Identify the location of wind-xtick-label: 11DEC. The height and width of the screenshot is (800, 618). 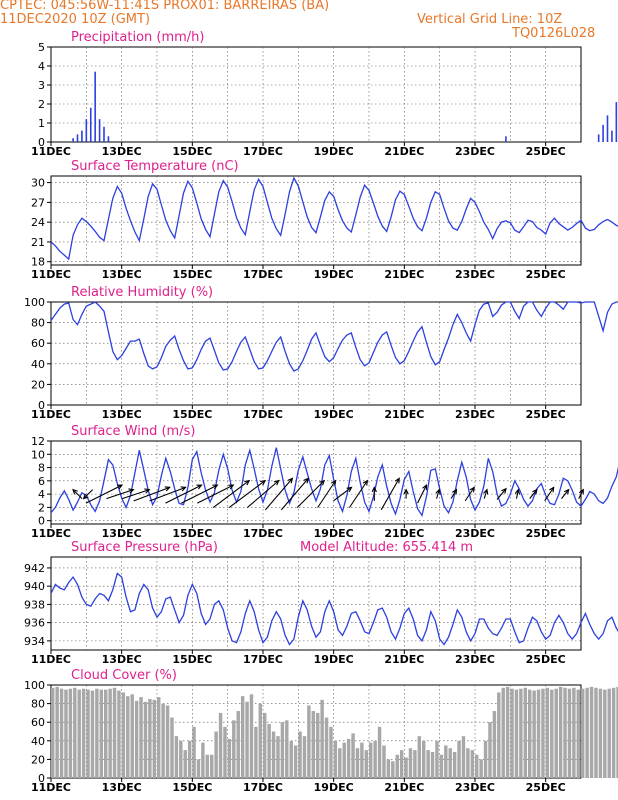
(51, 533).